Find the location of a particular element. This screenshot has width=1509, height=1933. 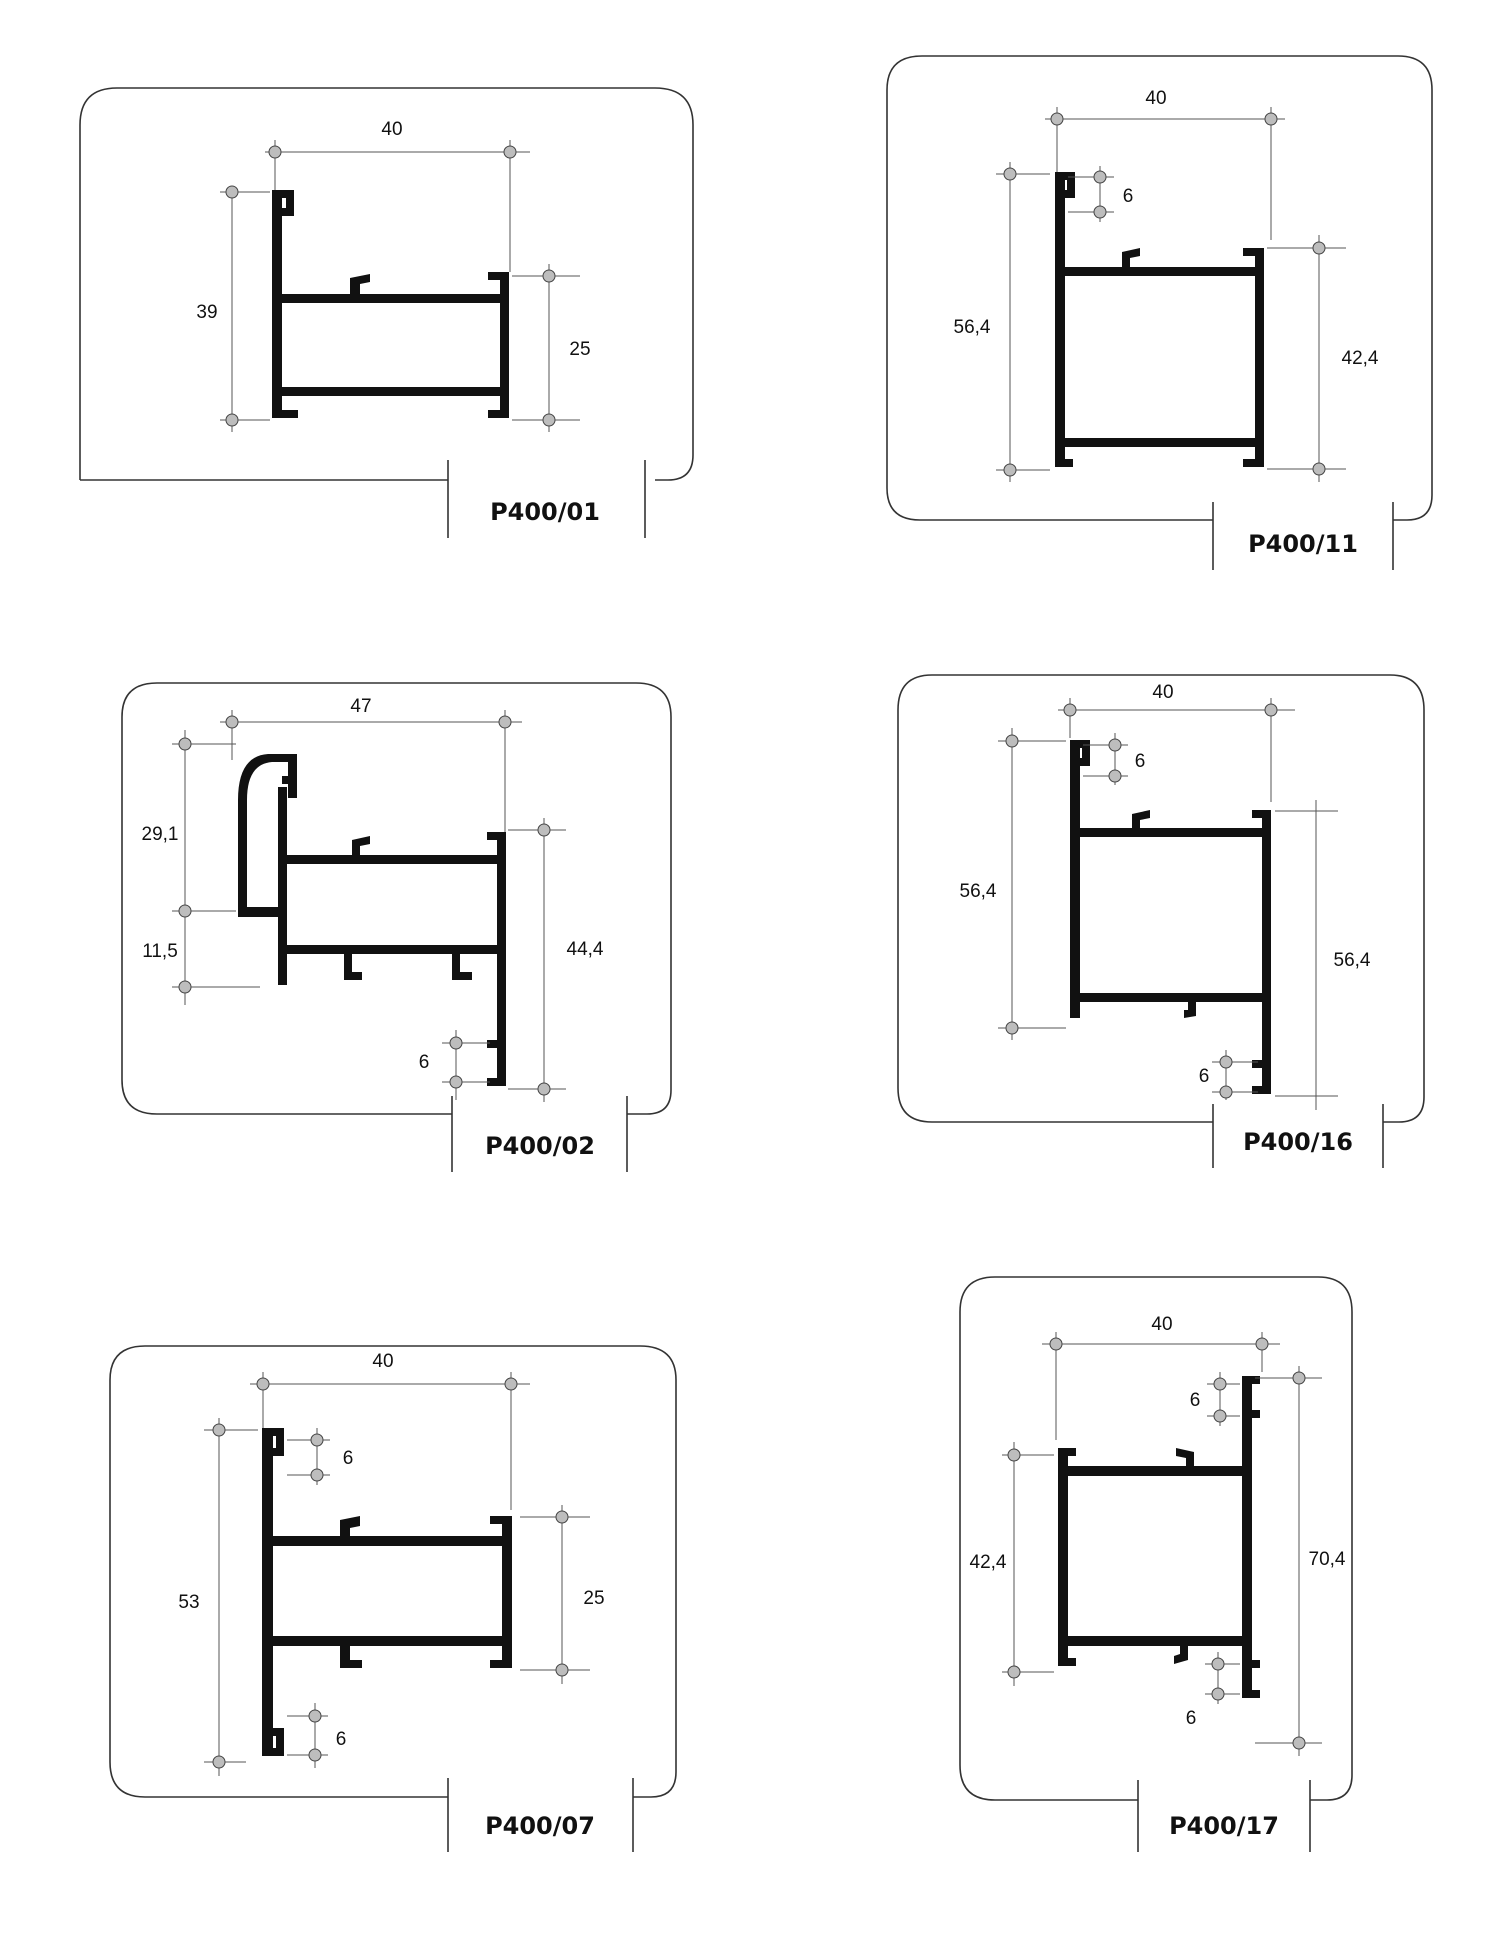

profile-code: P400/11 is located at coordinates (1303, 544).